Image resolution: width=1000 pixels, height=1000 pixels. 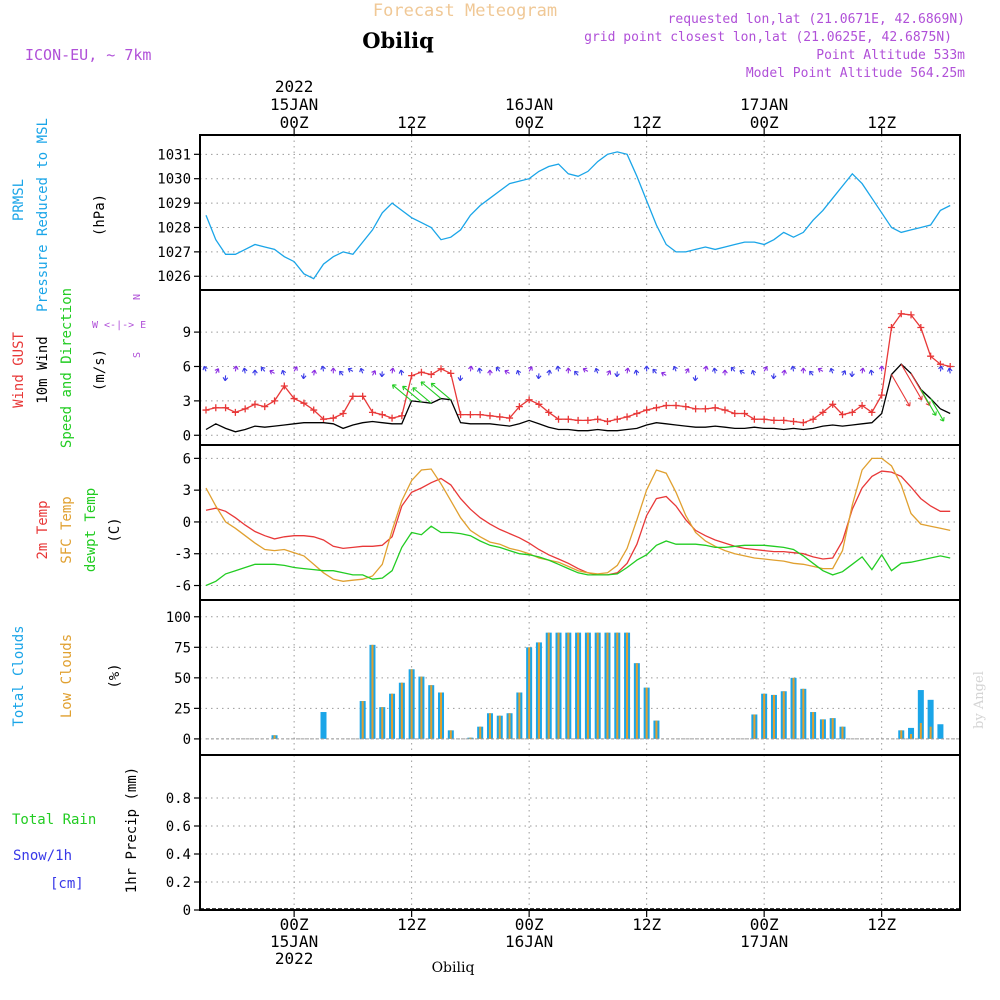 I want to click on series-2m-temp-line, so click(x=578, y=523).